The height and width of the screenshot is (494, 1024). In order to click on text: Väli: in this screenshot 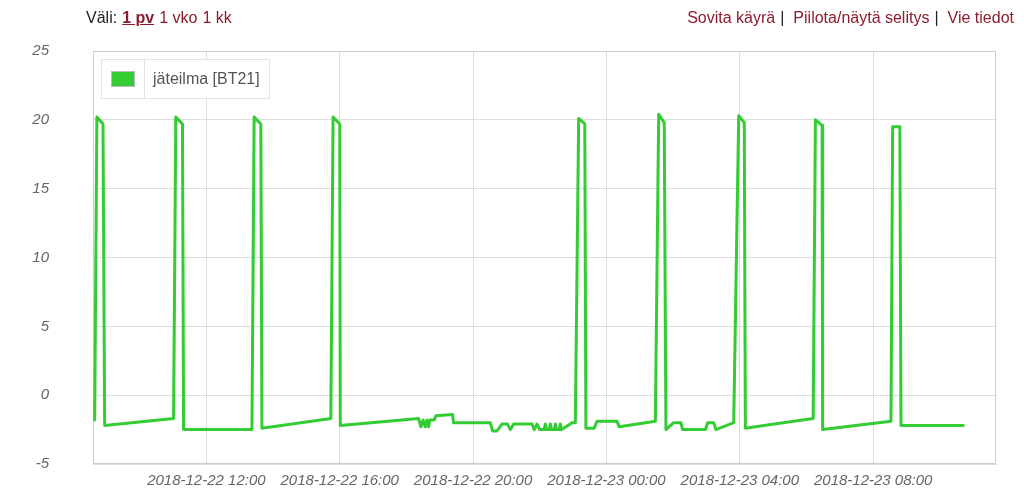, I will do `click(102, 17)`.